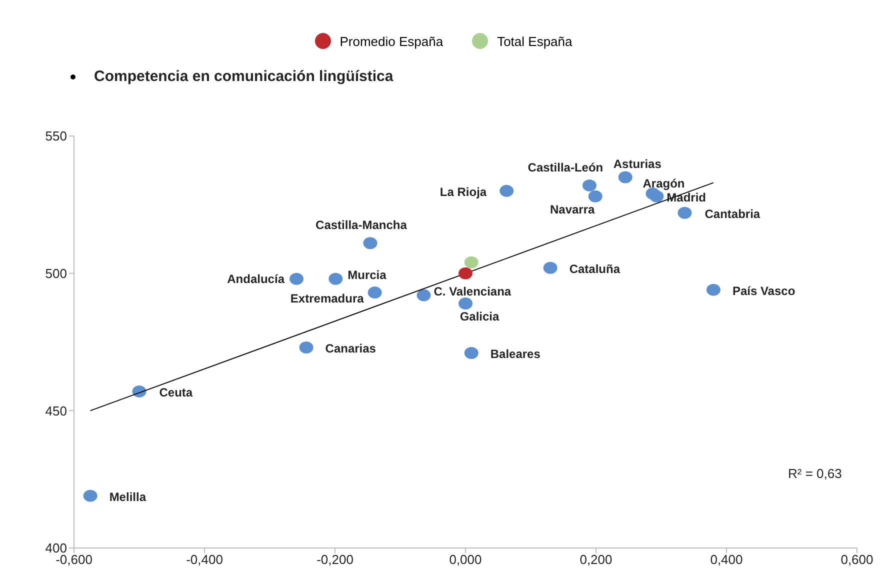 The image size is (886, 582). I want to click on x-tick-label: -0,200, so click(335, 560).